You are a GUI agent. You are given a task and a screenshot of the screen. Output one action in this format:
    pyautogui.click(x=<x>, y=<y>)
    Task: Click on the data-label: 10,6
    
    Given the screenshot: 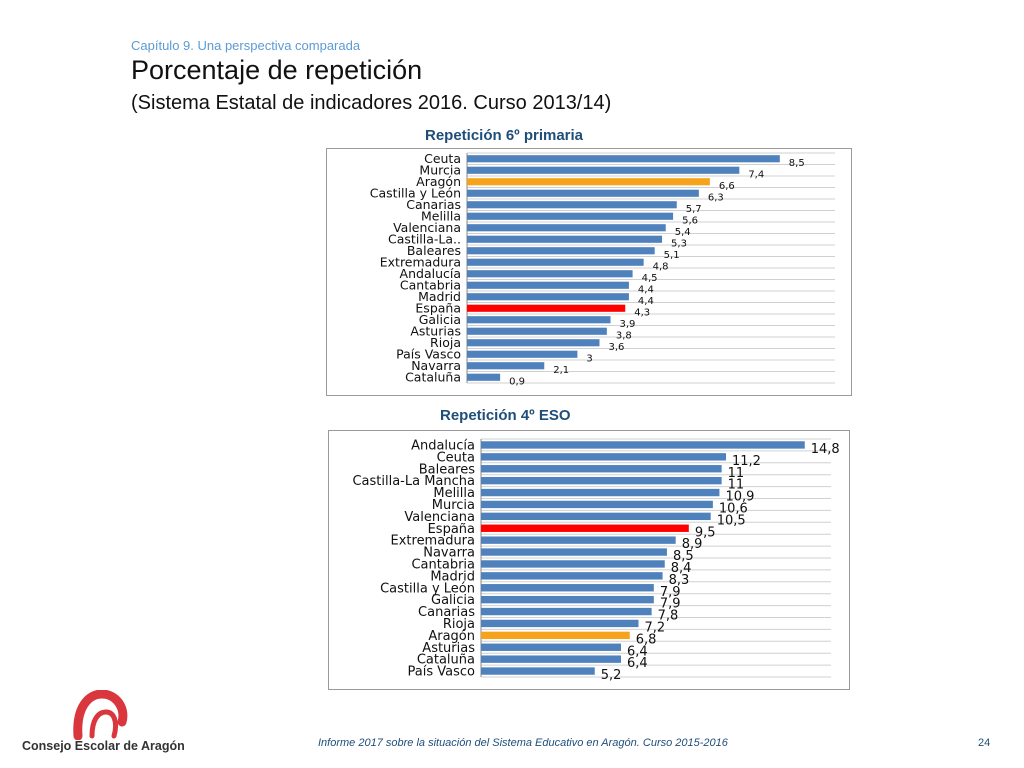 What is the action you would take?
    pyautogui.click(x=733, y=508)
    